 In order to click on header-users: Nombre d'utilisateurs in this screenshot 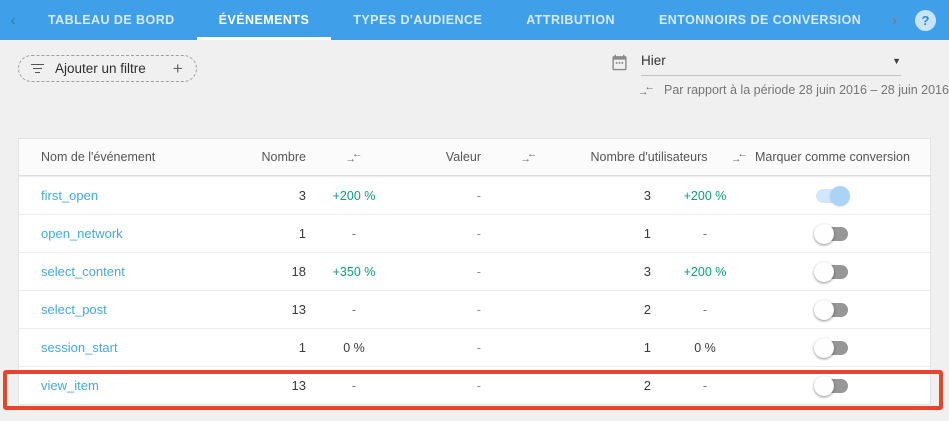, I will do `click(649, 157)`.